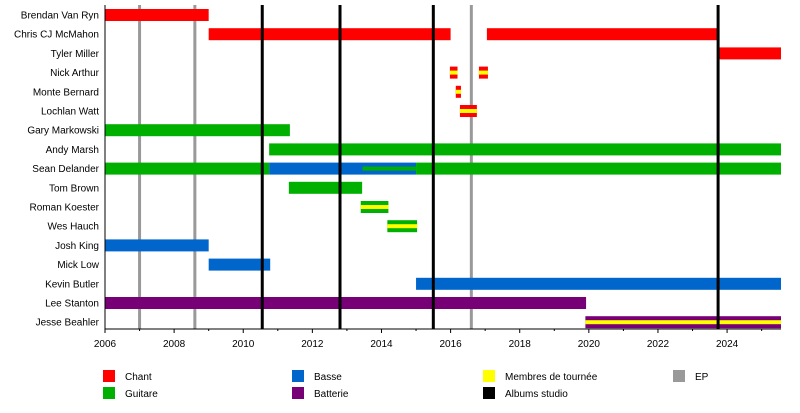 The height and width of the screenshot is (413, 800). Describe the element at coordinates (66, 92) in the screenshot. I see `member-label: Monte Bernard` at that location.